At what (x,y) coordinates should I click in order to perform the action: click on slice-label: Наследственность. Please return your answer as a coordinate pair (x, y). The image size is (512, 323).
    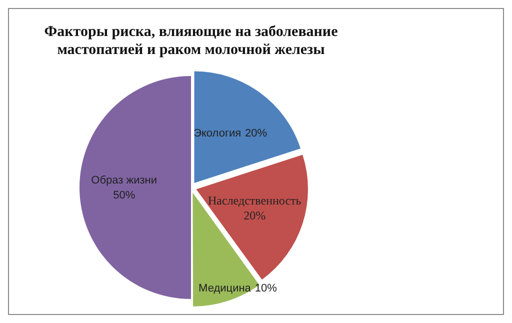
    Looking at the image, I should click on (255, 200).